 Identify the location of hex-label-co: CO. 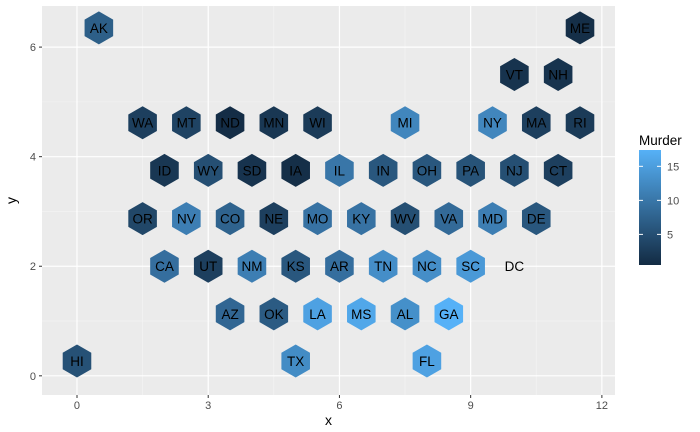
(230, 219).